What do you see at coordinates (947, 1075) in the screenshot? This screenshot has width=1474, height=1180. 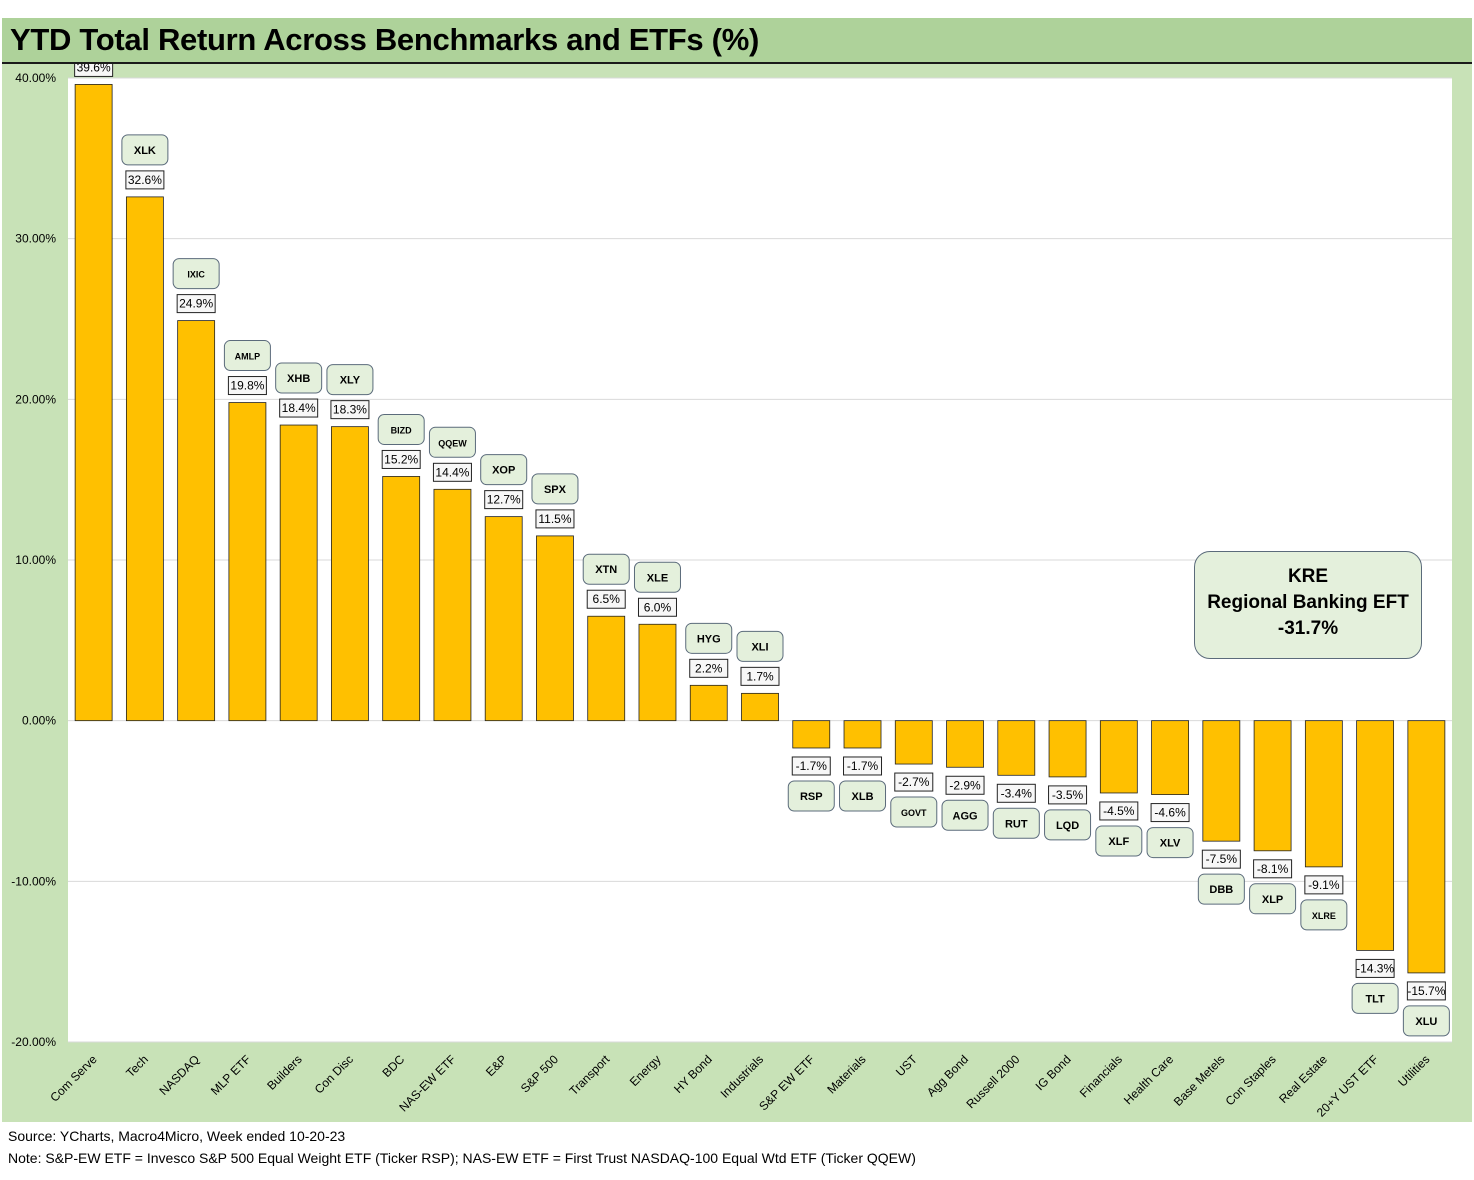 I see `category-label: Agg Bond` at bounding box center [947, 1075].